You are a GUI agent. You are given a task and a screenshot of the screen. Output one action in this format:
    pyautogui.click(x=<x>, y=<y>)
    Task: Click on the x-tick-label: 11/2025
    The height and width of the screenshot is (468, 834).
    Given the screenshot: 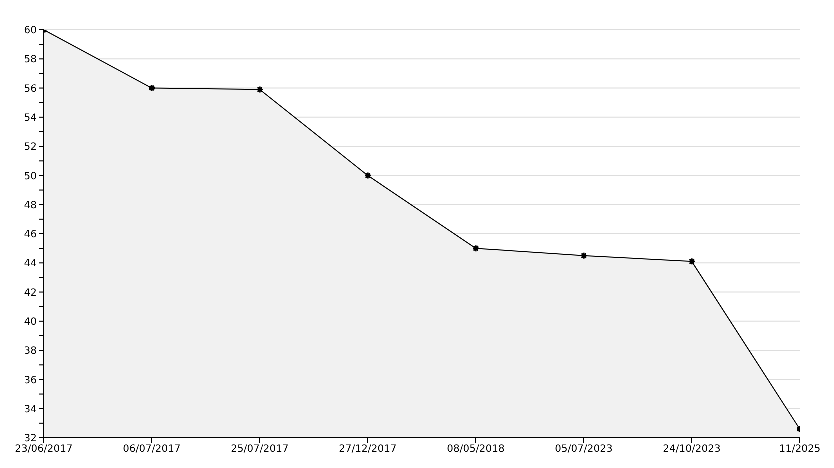 What is the action you would take?
    pyautogui.click(x=800, y=450)
    